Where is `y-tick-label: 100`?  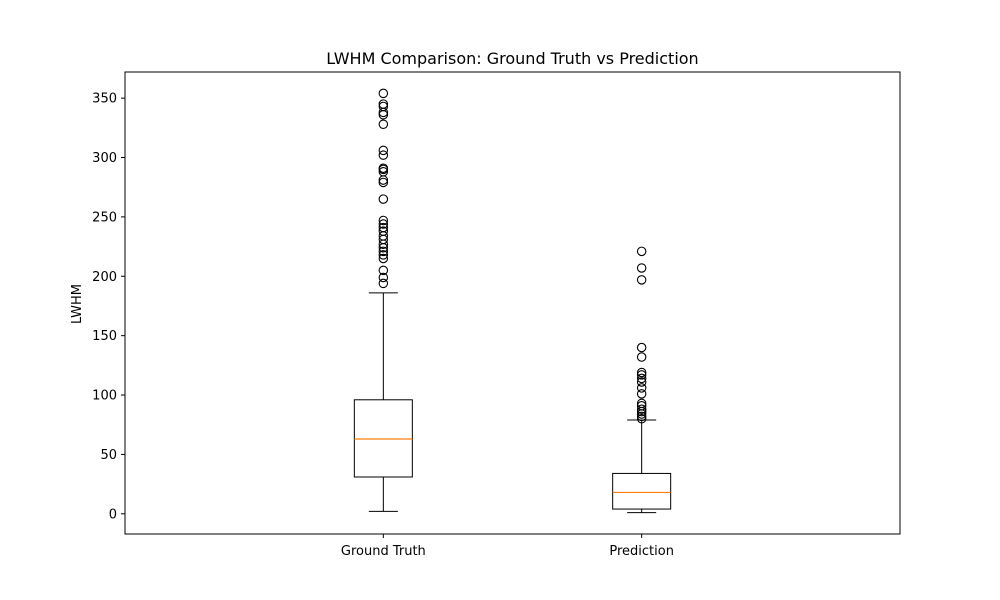
y-tick-label: 100 is located at coordinates (104, 396).